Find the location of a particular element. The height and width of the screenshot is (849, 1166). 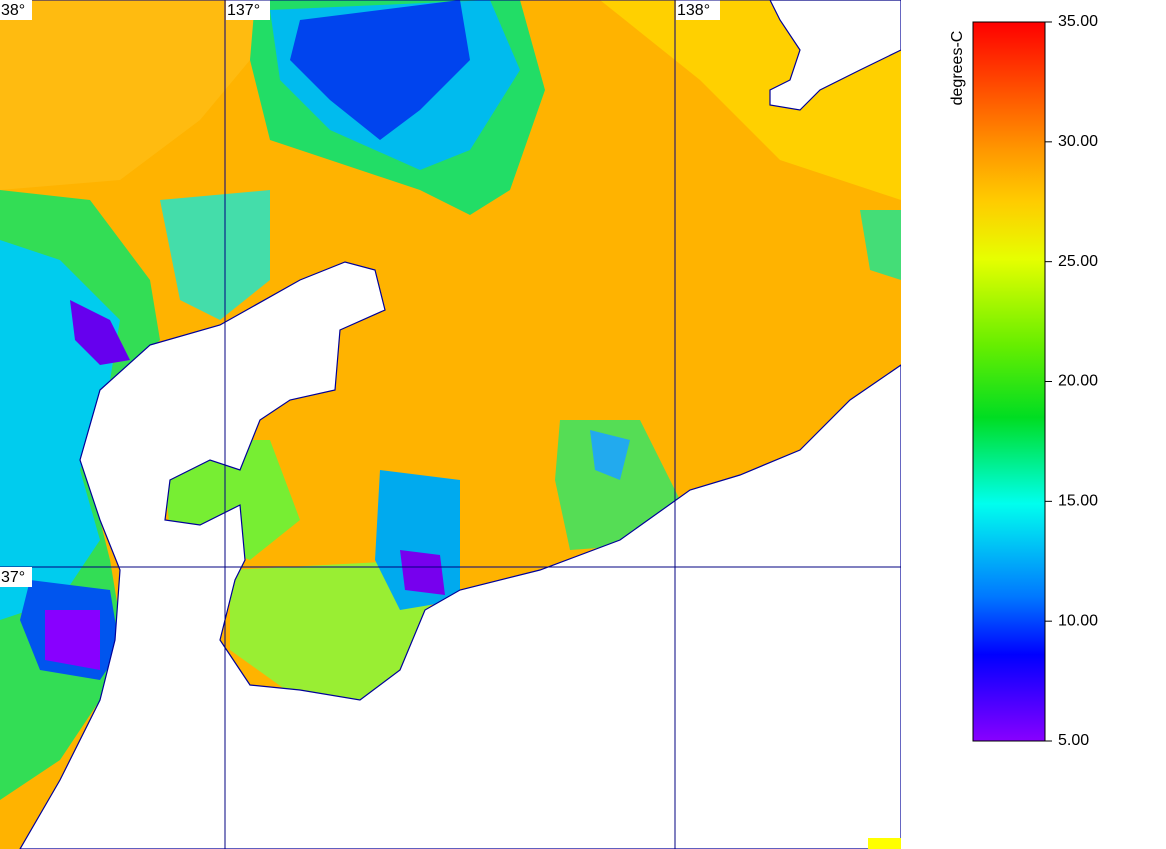

colorbar-tick-label: 5.00 is located at coordinates (1073, 740).